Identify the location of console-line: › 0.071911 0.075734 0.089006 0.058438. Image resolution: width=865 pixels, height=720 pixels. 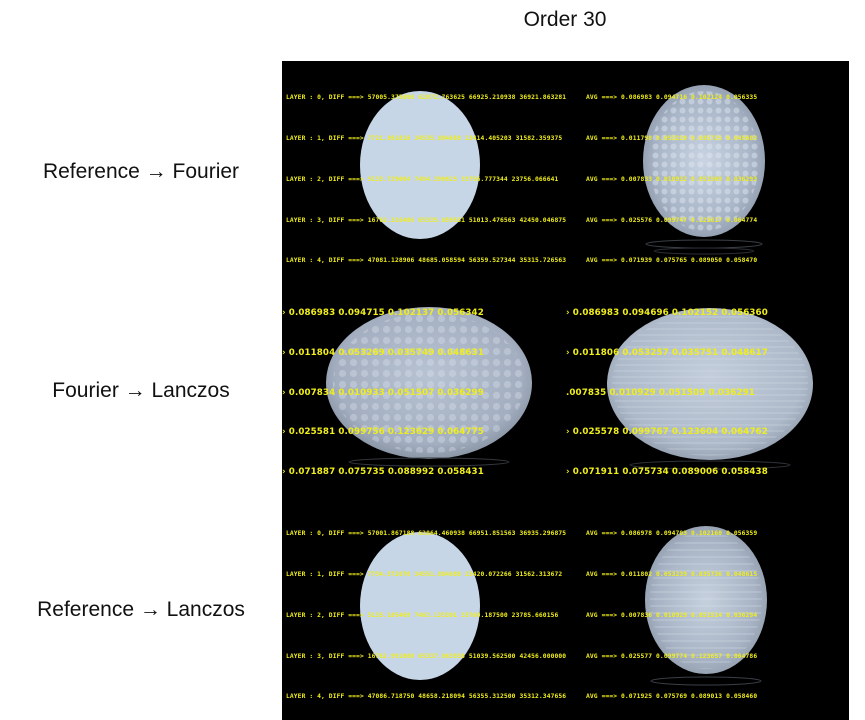
(667, 471).